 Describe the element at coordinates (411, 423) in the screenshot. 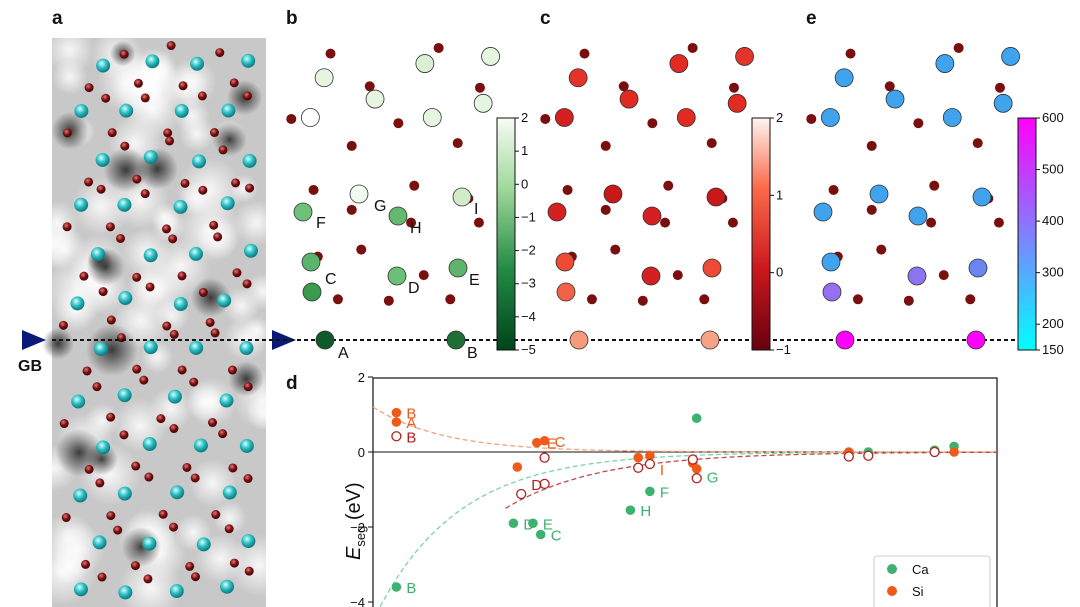

I see `point-label-si: A` at that location.